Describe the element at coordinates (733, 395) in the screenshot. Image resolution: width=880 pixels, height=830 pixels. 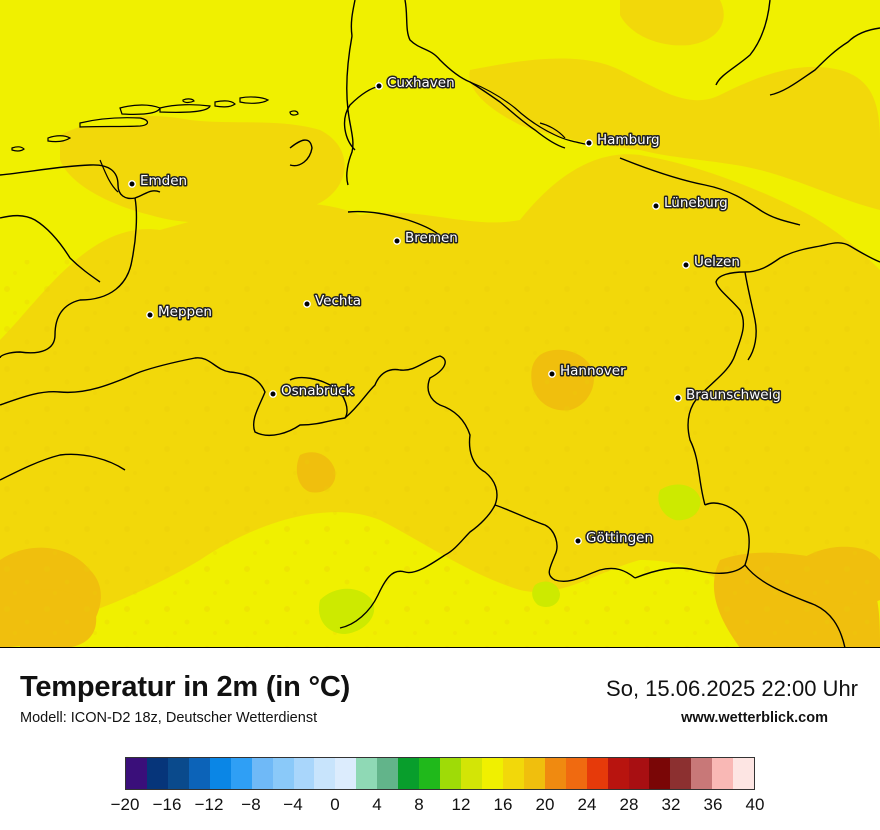
I see `city-label: Braunschweig` at that location.